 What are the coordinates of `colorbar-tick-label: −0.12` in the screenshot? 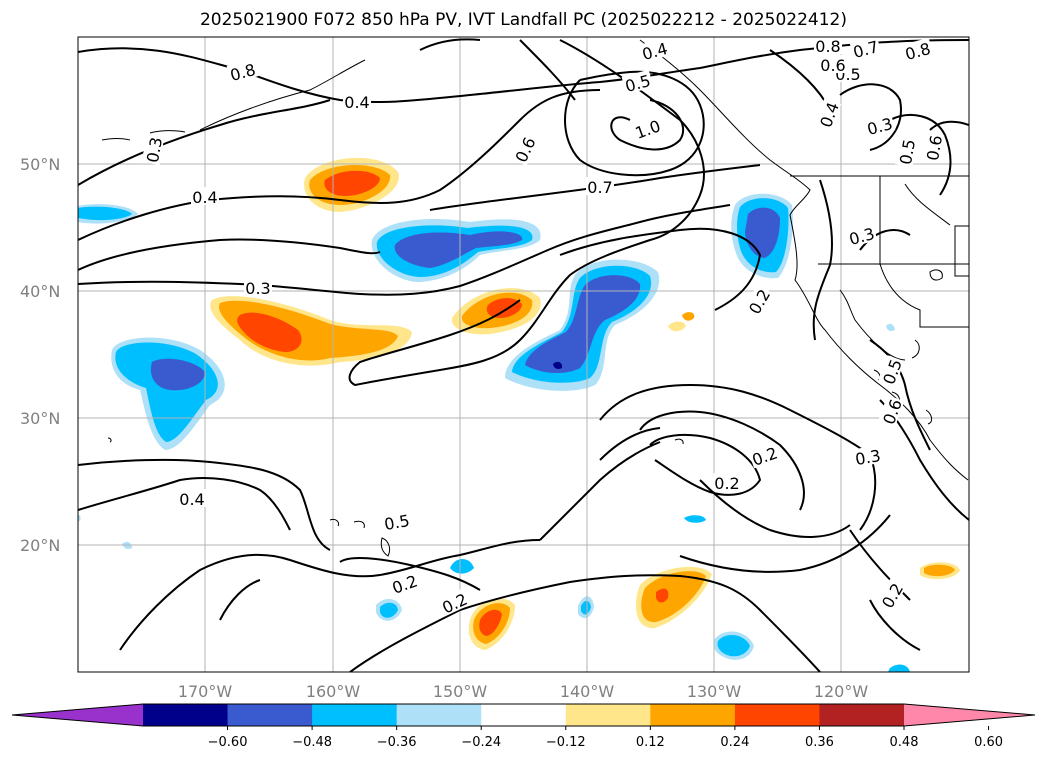 It's located at (566, 742).